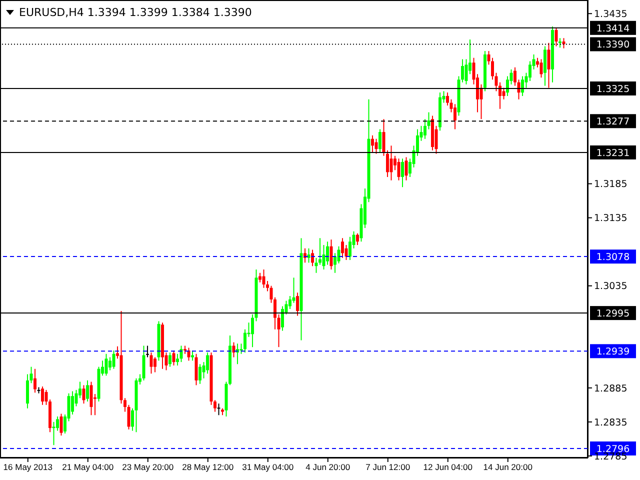 This screenshot has width=640, height=480. Describe the element at coordinates (611, 184) in the screenshot. I see `y-tick-label: 1.3185` at that location.